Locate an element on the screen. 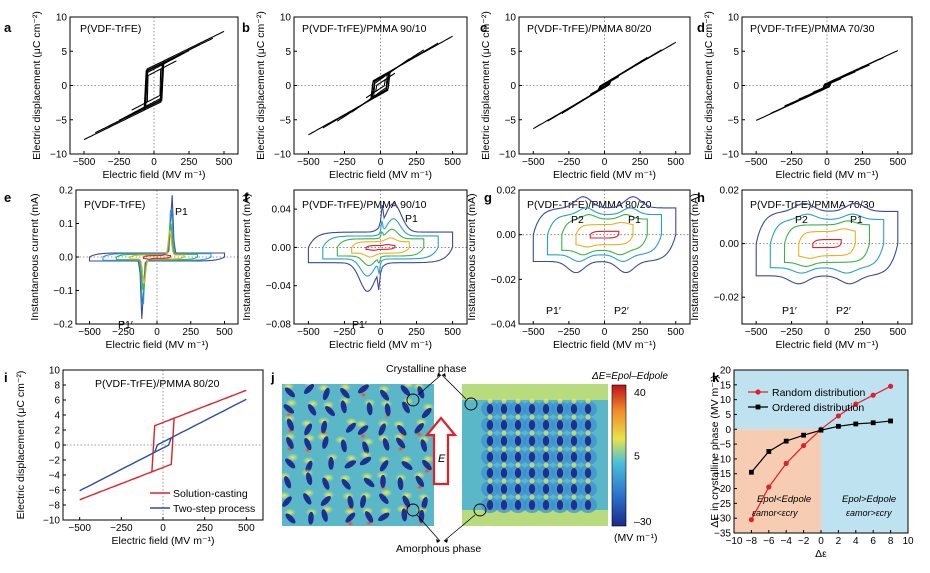 Image resolution: width=930 pixels, height=573 pixels. x-tick-label: 4 is located at coordinates (856, 541).